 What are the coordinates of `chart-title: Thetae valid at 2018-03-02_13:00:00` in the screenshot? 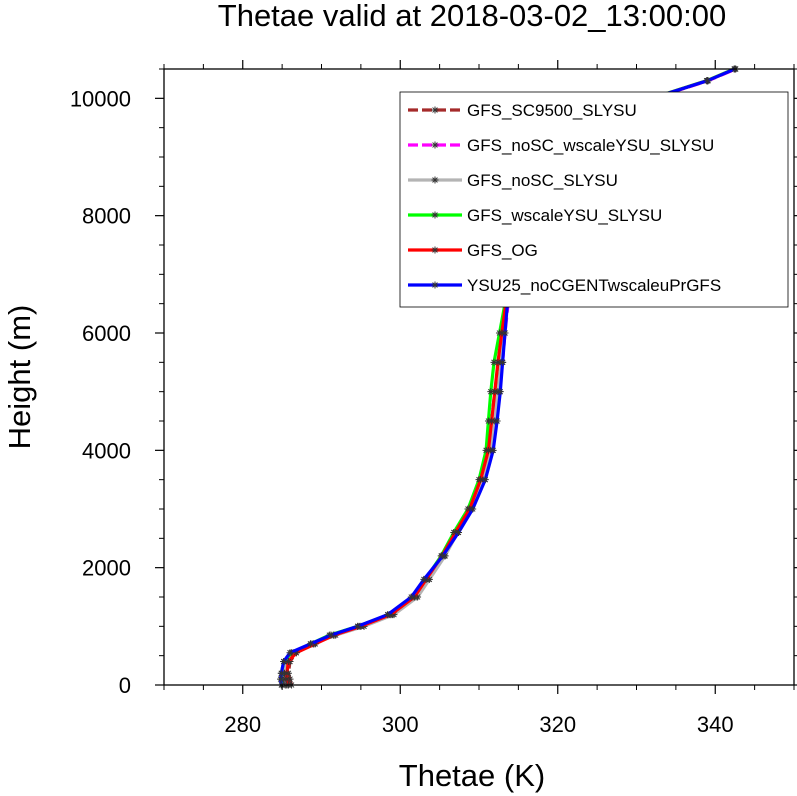 It's located at (472, 16).